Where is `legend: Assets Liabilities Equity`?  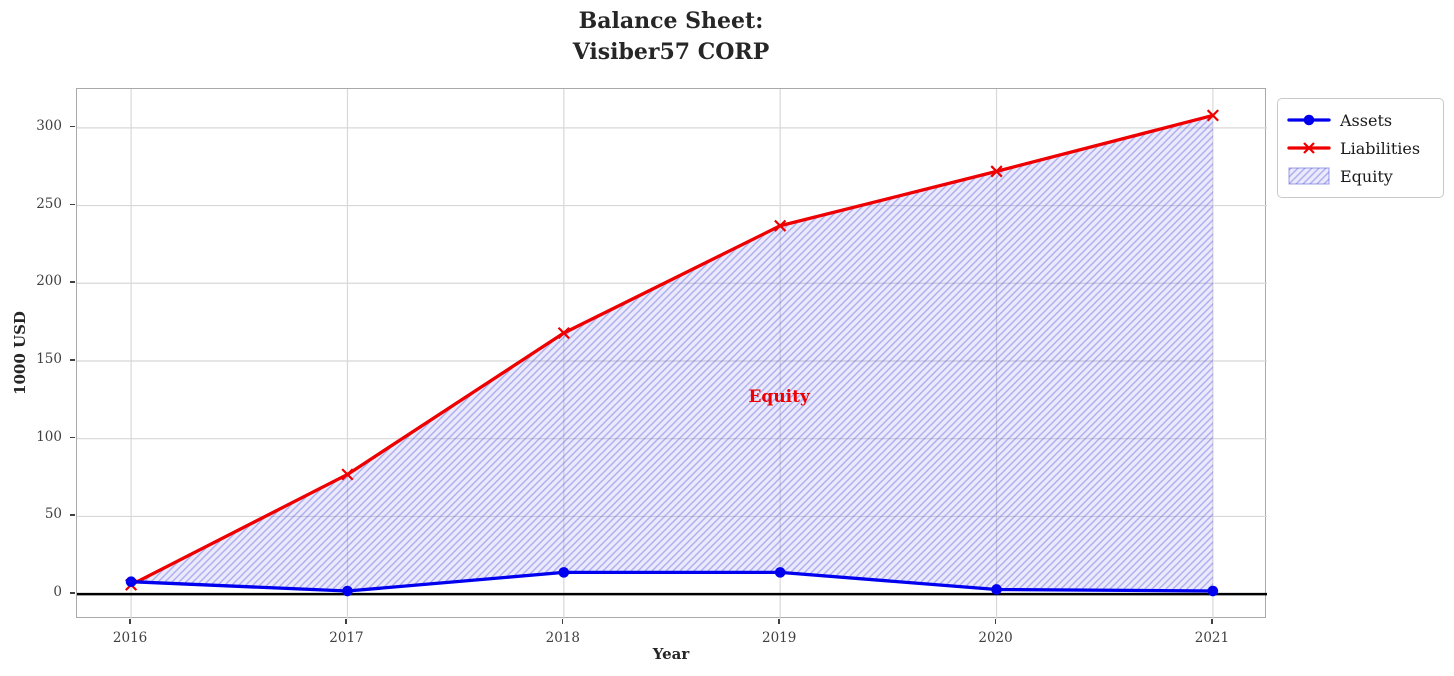 legend: Assets Liabilities Equity is located at coordinates (1360, 148).